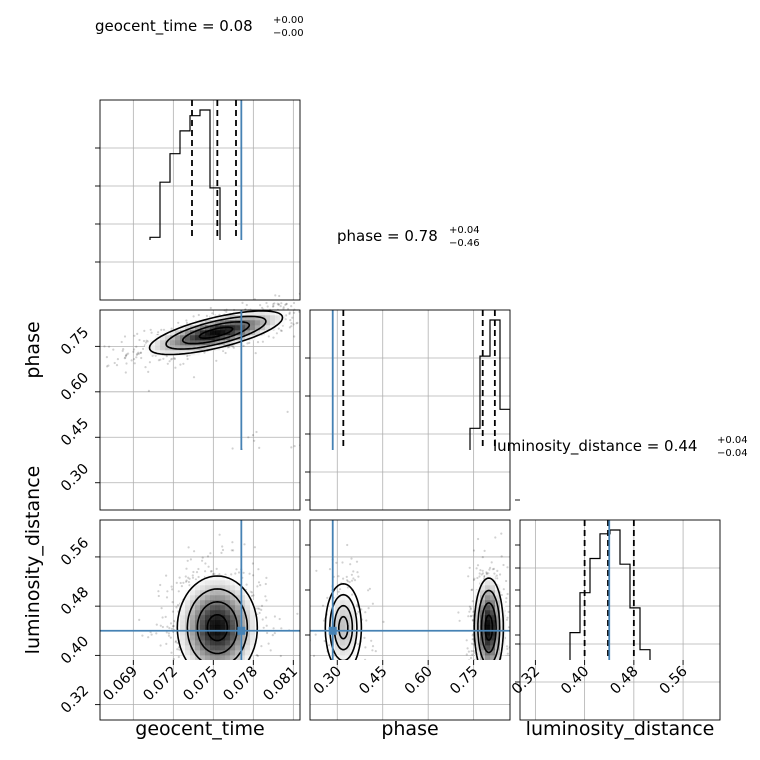  I want to click on x-tick-label: 0.081, so click(280, 684).